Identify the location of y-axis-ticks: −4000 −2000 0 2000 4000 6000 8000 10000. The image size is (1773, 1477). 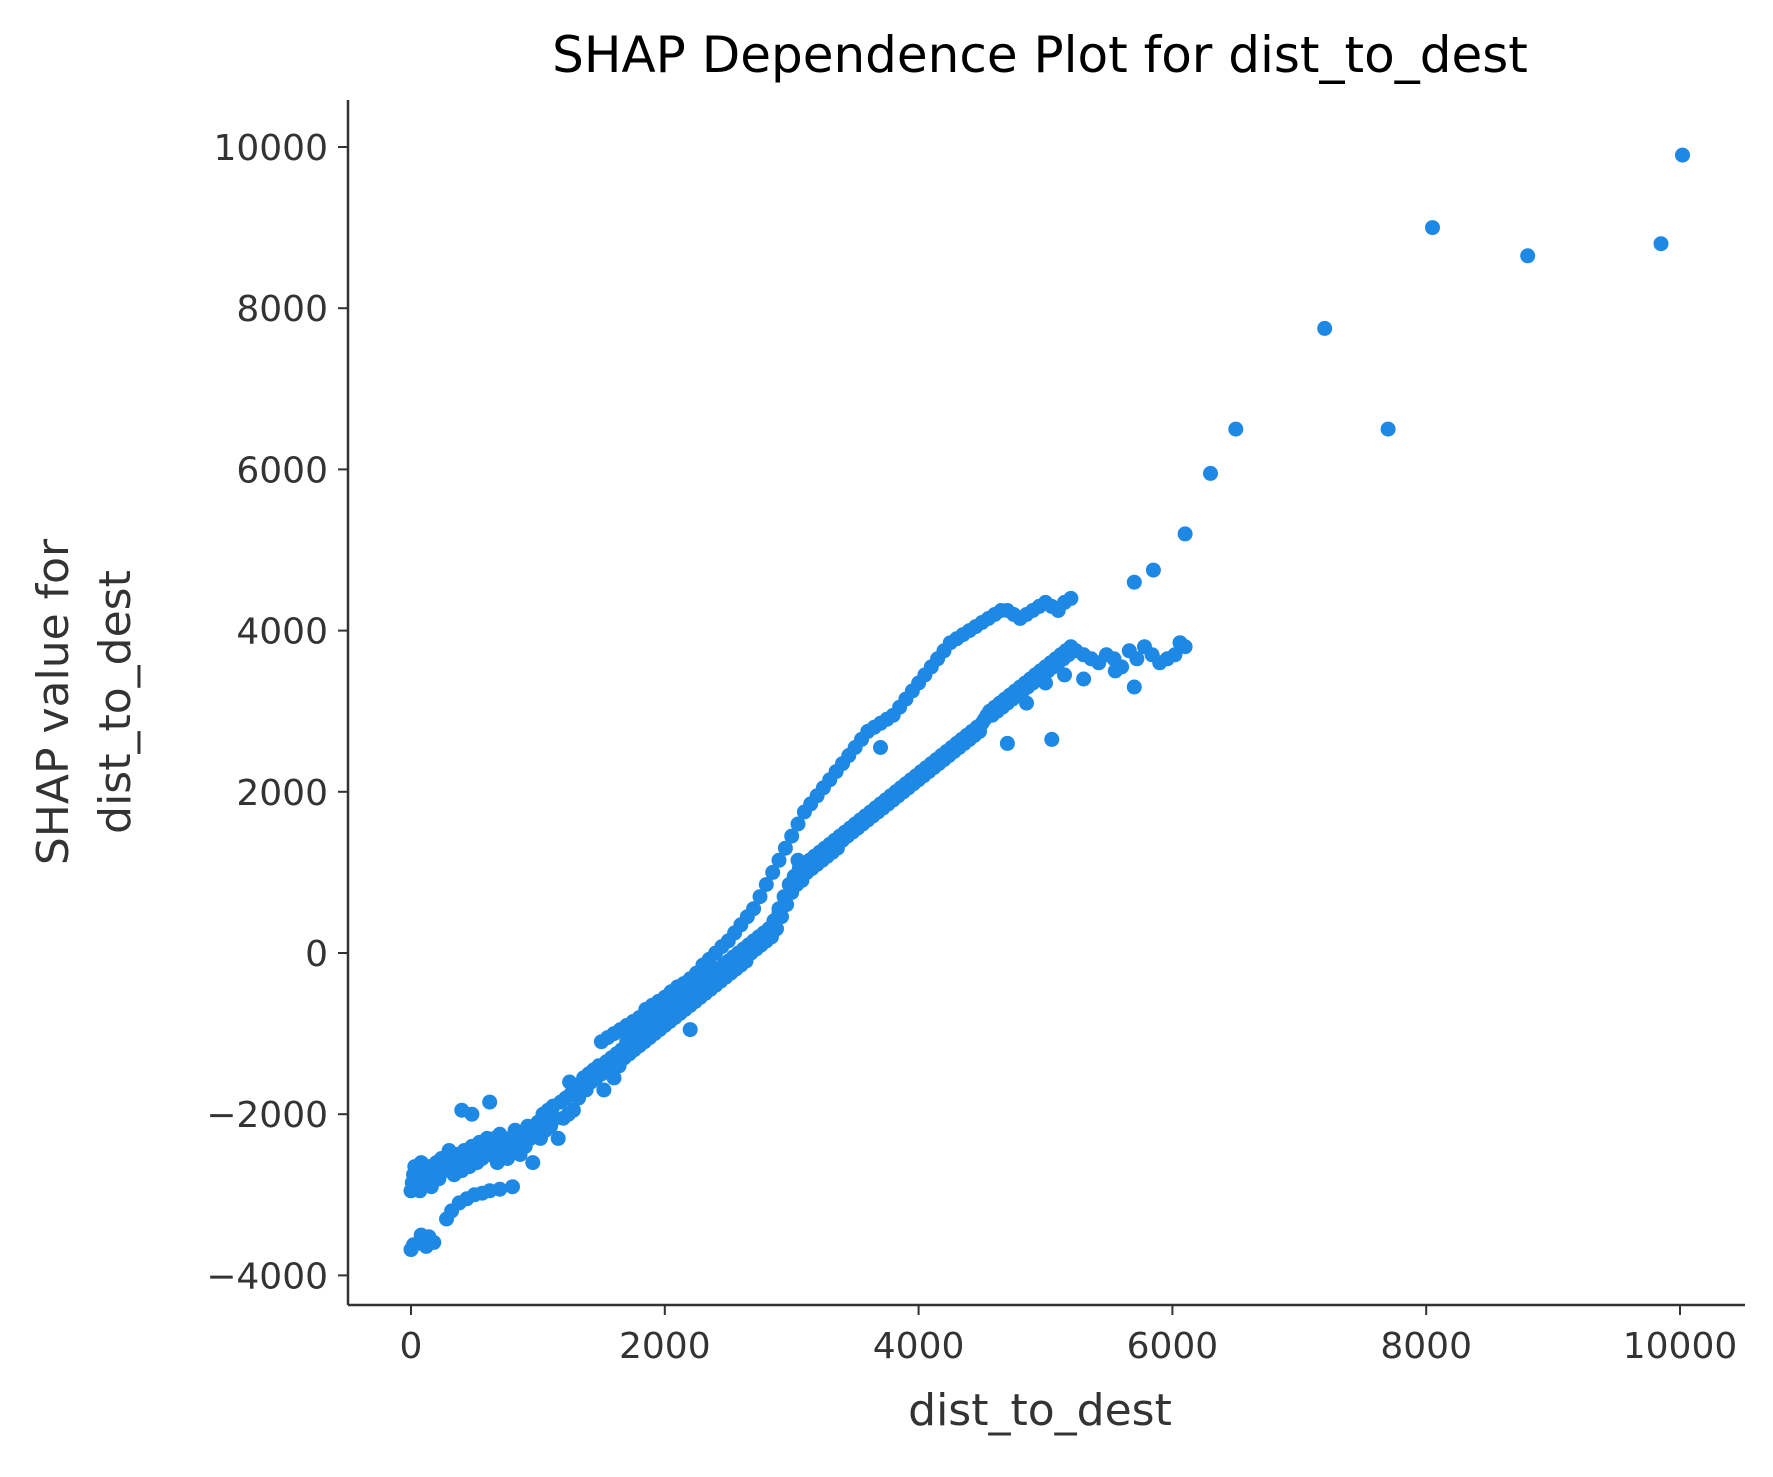
(277, 712).